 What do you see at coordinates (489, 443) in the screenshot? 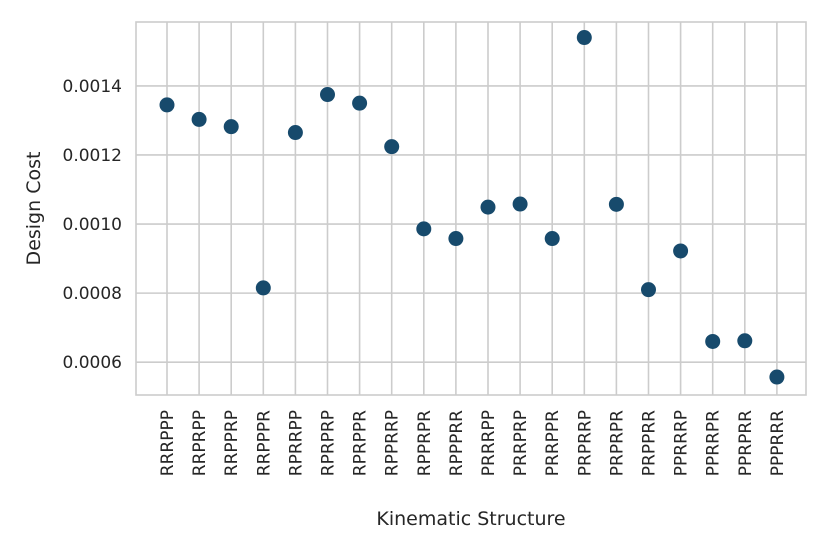
I see `x-tick-label: PRRRPP` at bounding box center [489, 443].